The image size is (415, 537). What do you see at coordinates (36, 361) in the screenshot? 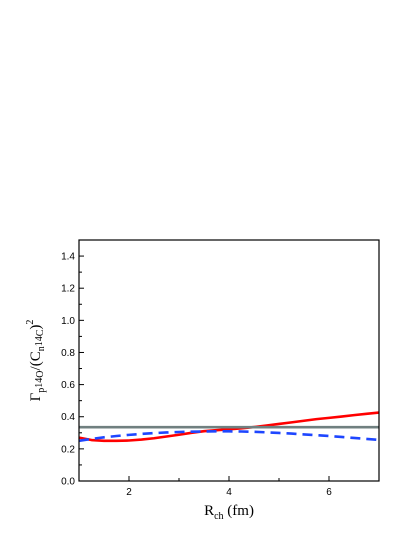
I see `y-axis-label: Γp14O/(Cn14C)2` at bounding box center [36, 361].